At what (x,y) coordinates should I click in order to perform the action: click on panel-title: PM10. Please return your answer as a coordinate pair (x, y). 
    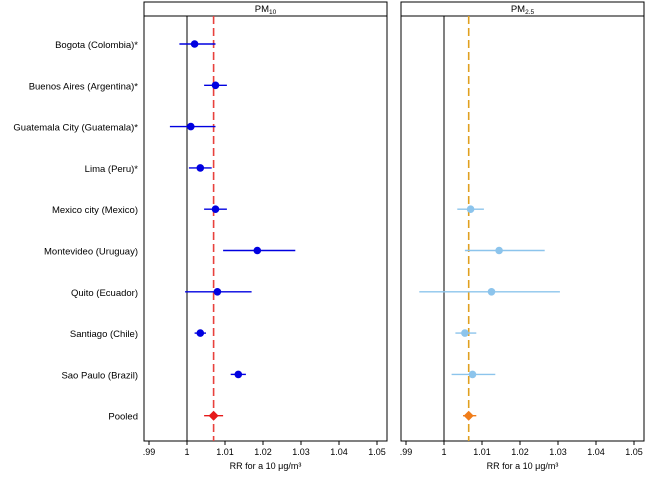
    Looking at the image, I should click on (266, 10).